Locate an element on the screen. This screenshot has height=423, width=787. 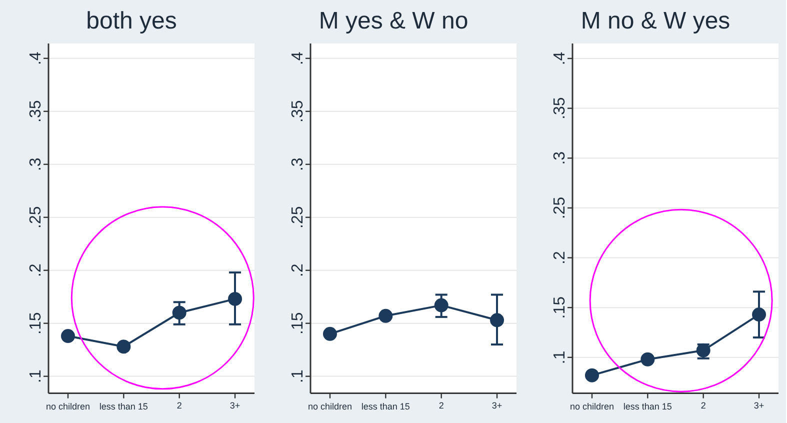
chart-title: M no & W yes is located at coordinates (655, 21).